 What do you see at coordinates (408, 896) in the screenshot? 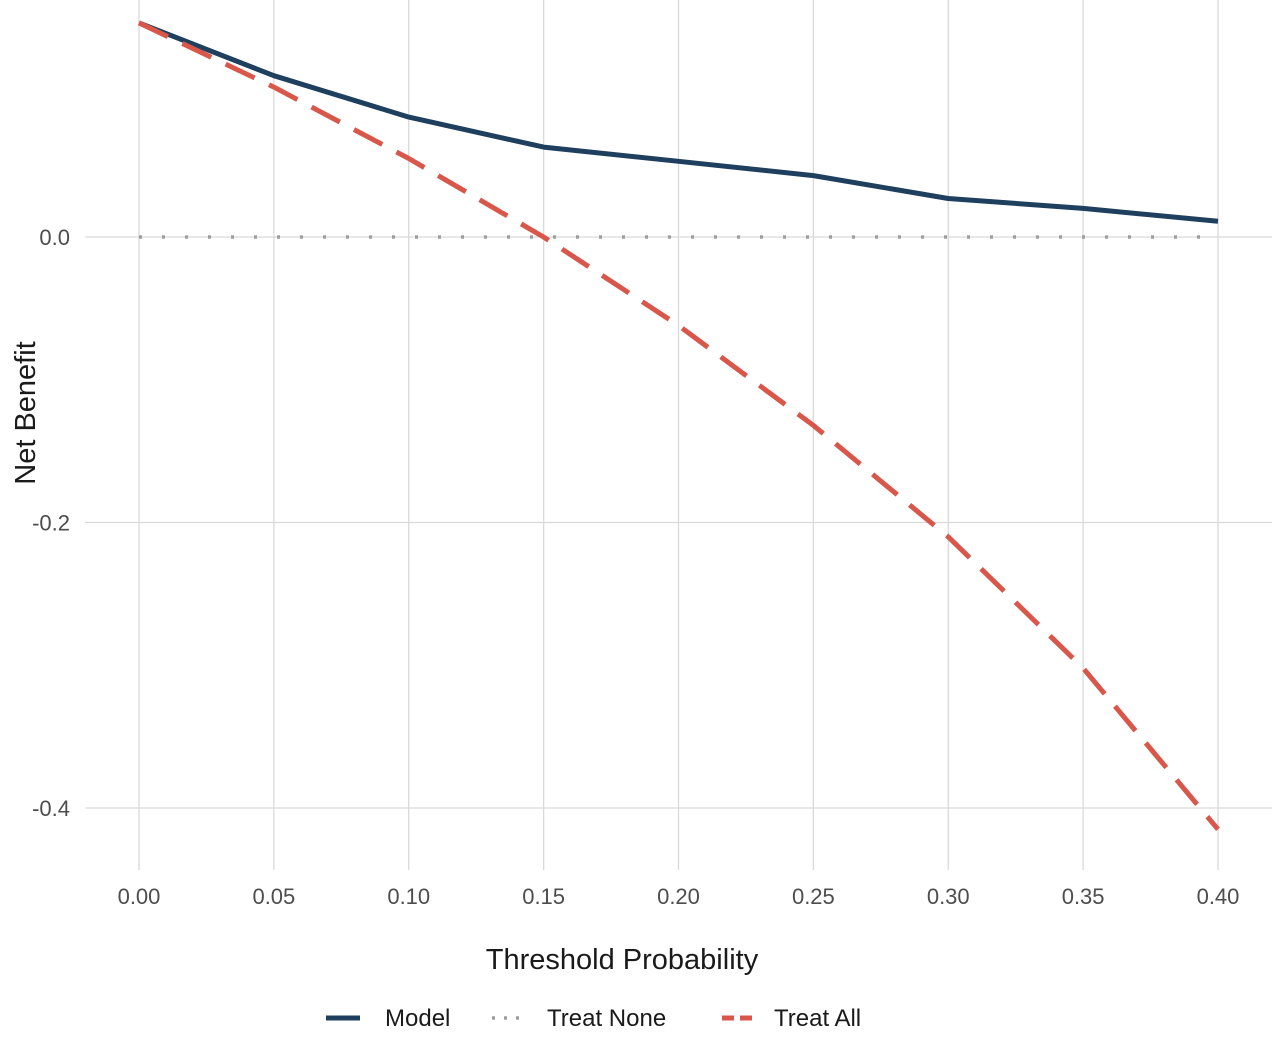
I see `x-tick-label: 0.10` at bounding box center [408, 896].